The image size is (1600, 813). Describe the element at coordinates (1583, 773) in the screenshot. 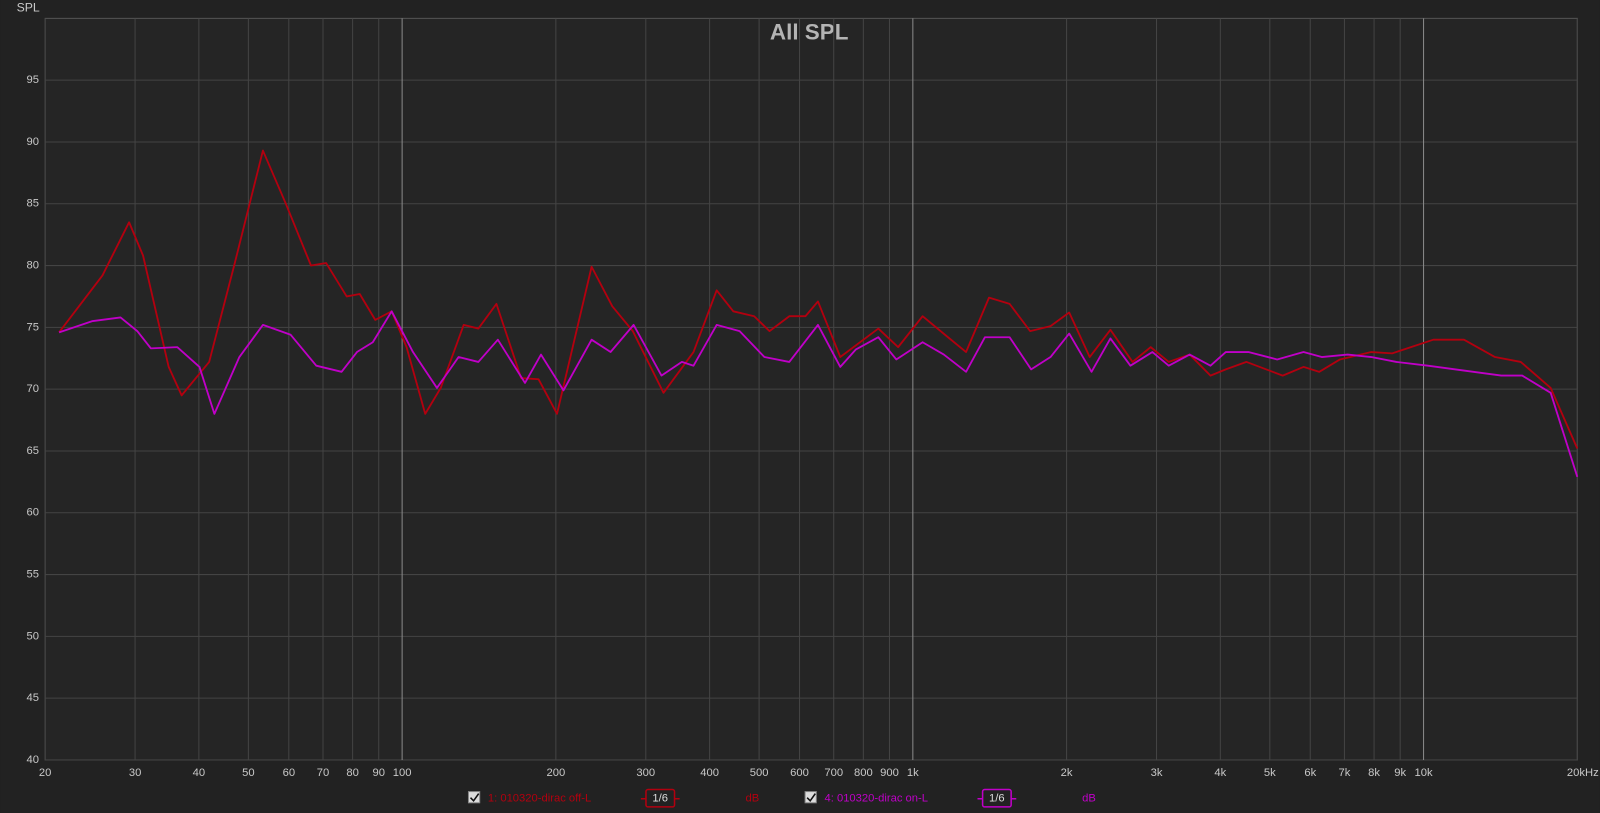

I see `x-tick-label: 20kHz` at that location.